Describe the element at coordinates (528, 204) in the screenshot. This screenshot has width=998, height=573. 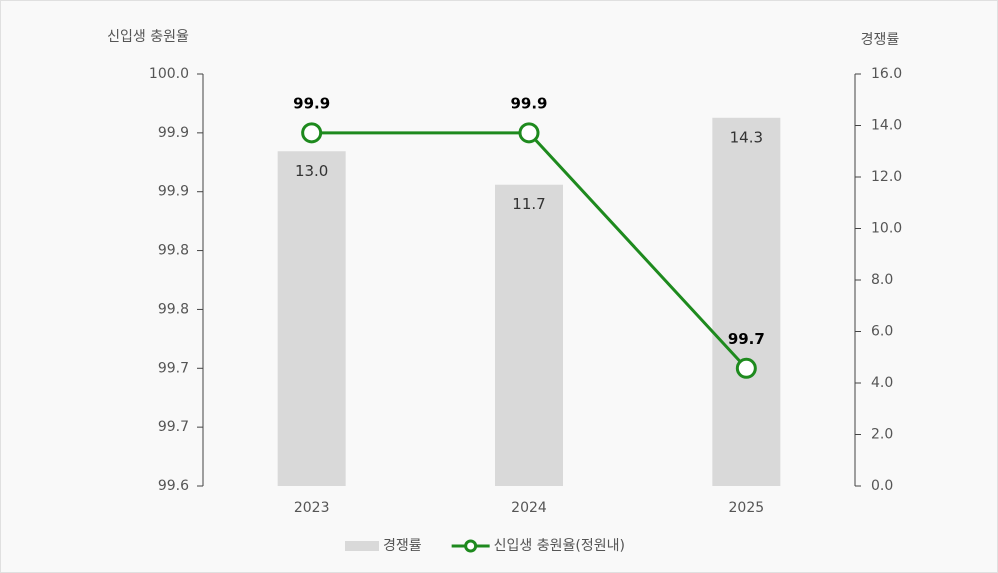
I see `bar-value-label: 11.7` at that location.